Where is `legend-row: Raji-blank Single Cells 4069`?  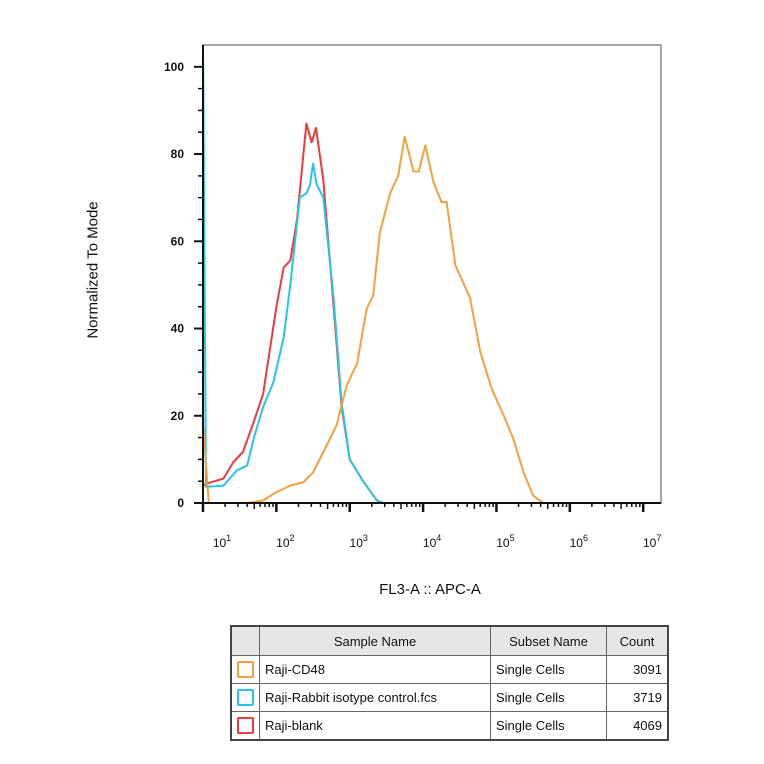 legend-row: Raji-blank Single Cells 4069 is located at coordinates (449, 726).